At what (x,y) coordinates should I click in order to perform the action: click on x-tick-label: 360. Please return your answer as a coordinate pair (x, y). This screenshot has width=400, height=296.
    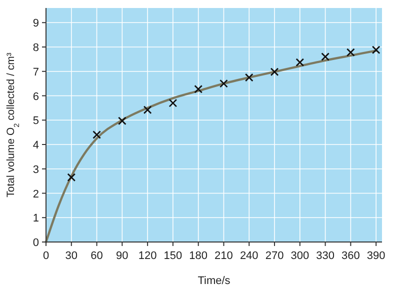
    Looking at the image, I should click on (351, 256).